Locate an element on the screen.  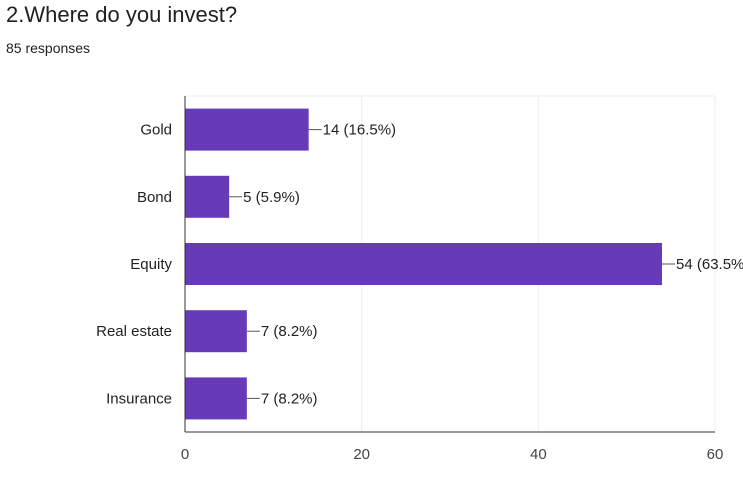
category-label: Real estate is located at coordinates (134, 331).